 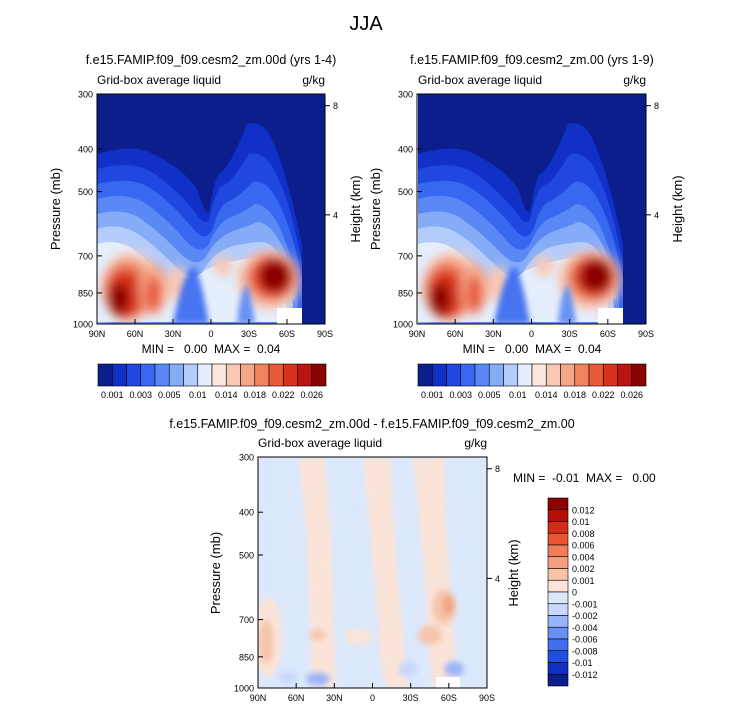 What do you see at coordinates (475, 443) in the screenshot?
I see `bottom-panel-units: g/kg` at bounding box center [475, 443].